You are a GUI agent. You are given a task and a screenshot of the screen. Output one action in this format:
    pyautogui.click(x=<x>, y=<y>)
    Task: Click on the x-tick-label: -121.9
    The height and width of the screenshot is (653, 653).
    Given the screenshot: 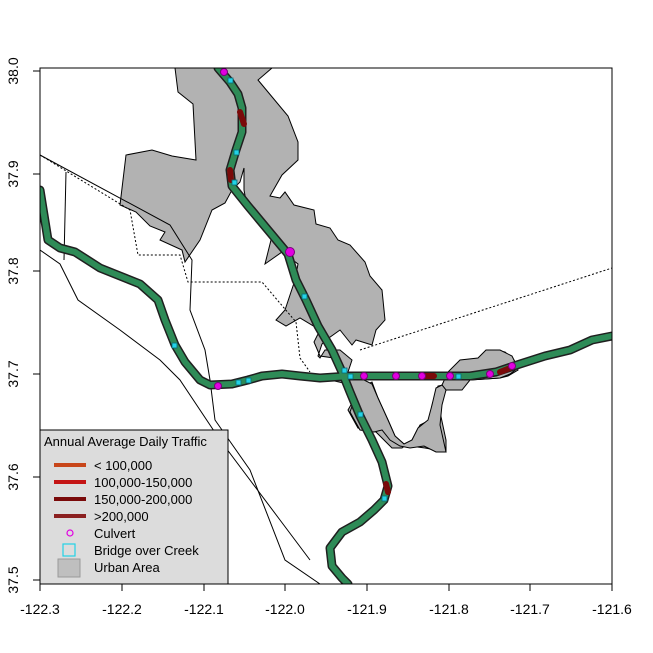 What is the action you would take?
    pyautogui.click(x=367, y=609)
    